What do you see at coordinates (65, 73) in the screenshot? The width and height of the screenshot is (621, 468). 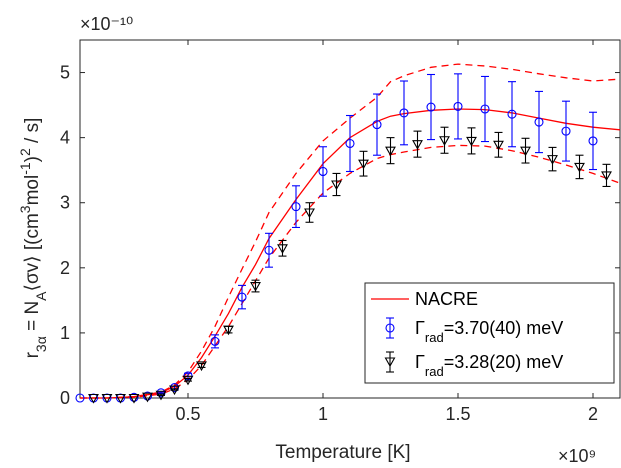 I see `y-tick-label: 5` at bounding box center [65, 73].